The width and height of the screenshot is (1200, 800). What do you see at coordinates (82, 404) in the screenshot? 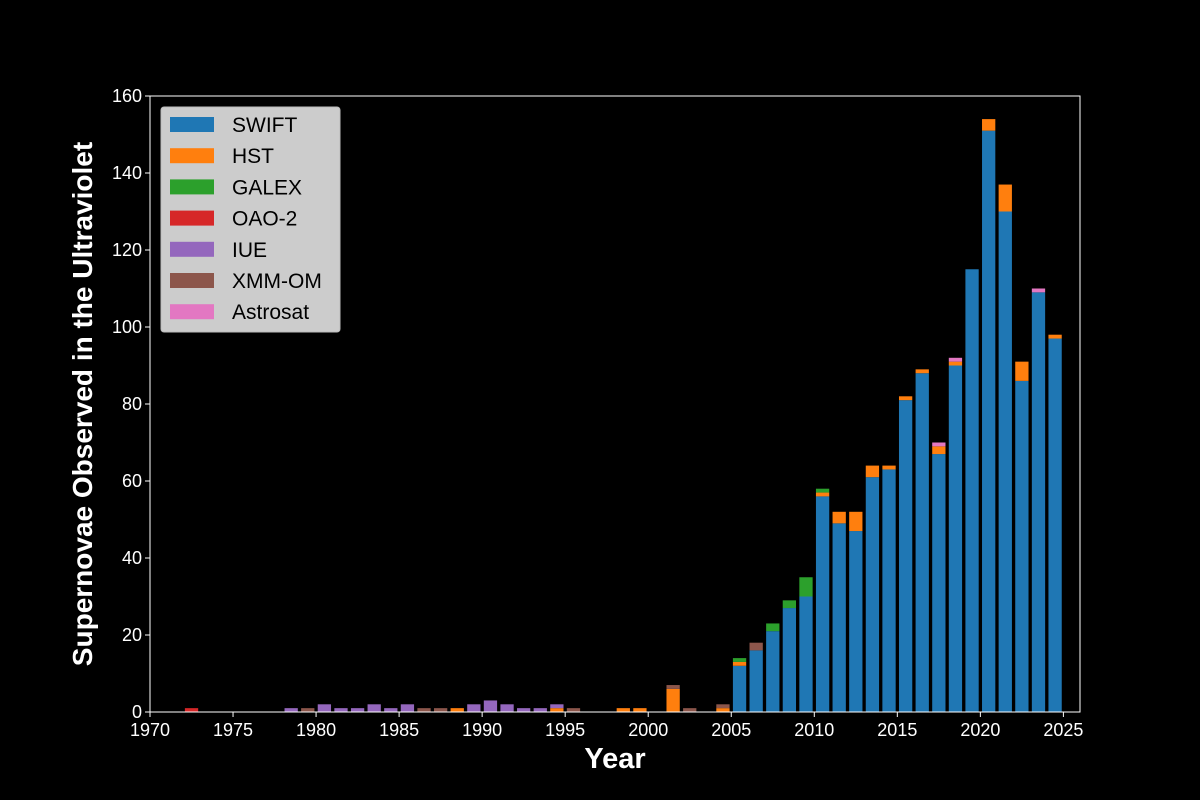
I see `y-axis-title: Supernovae Observed in the Ultraviolet` at bounding box center [82, 404].